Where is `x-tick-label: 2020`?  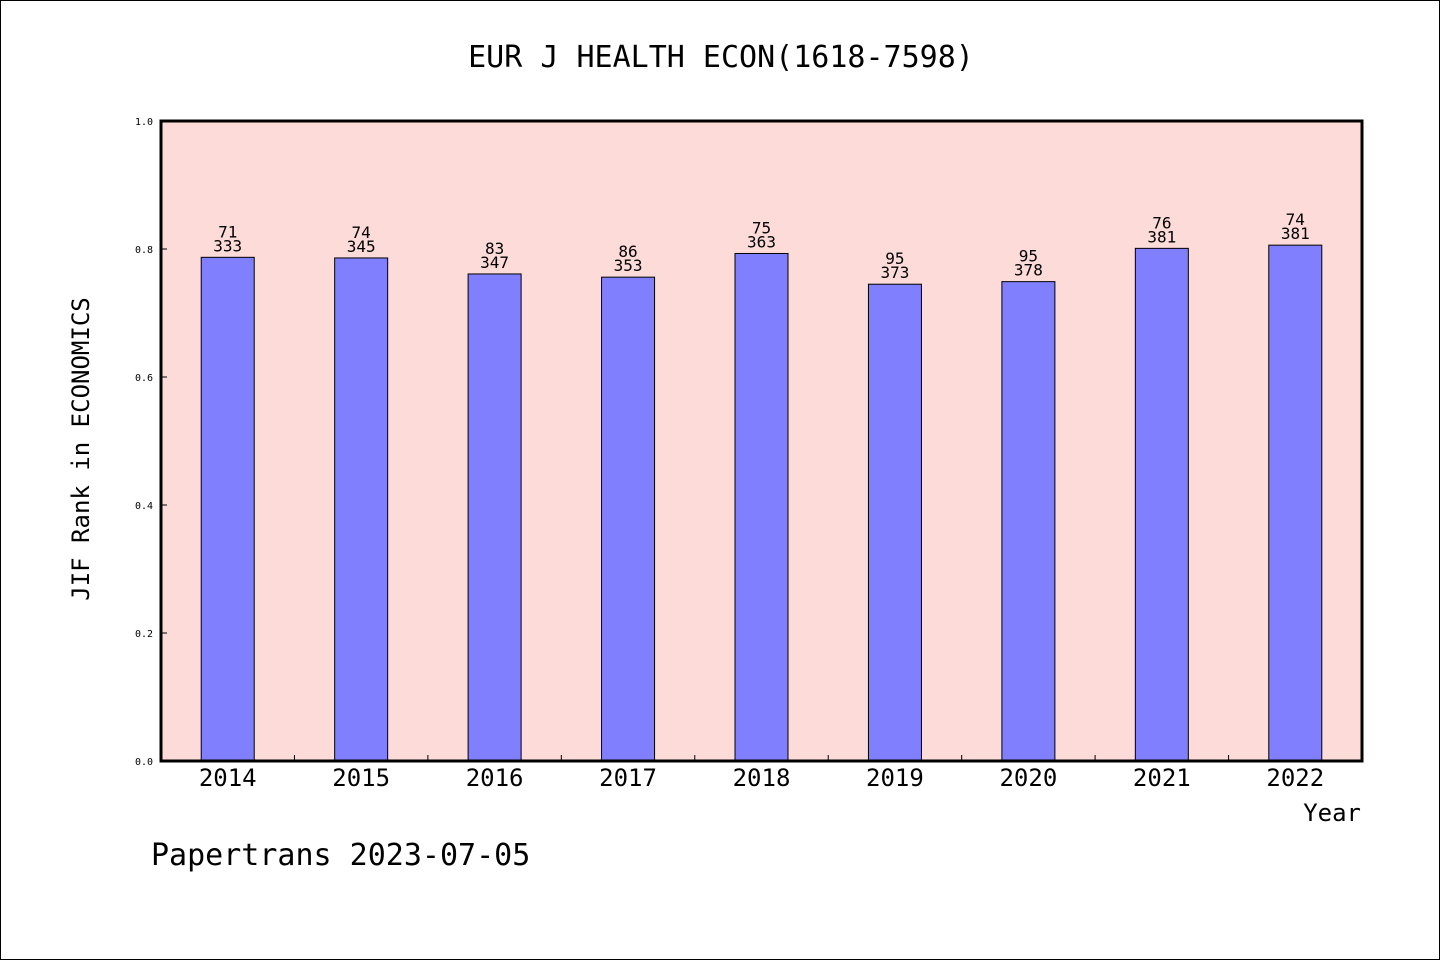 x-tick-label: 2020 is located at coordinates (1028, 778).